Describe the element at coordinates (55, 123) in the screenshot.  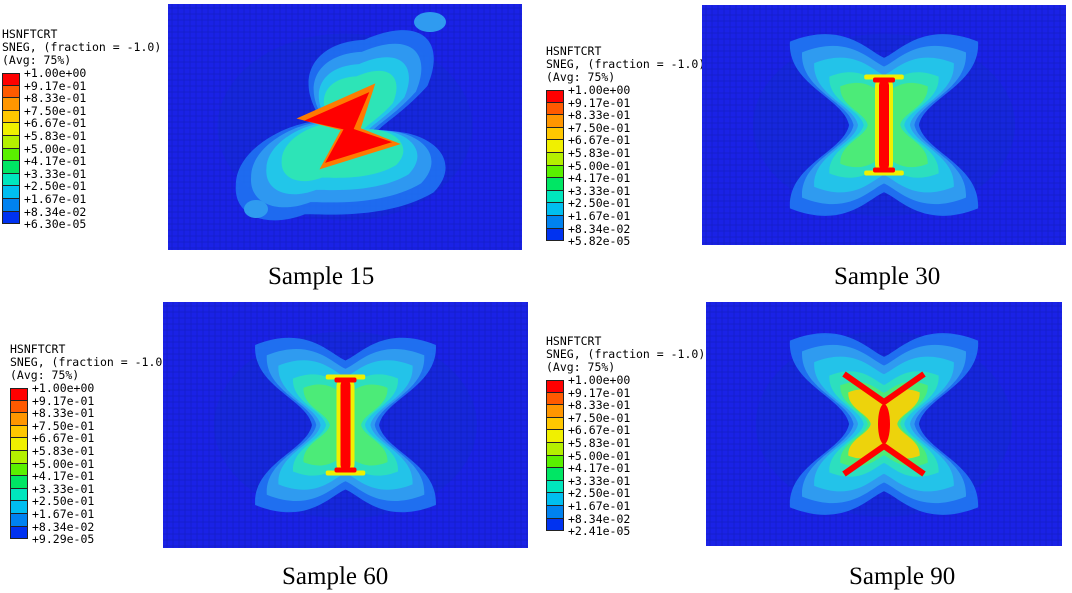
I see `legend-tick-label: +6.67e-01` at that location.